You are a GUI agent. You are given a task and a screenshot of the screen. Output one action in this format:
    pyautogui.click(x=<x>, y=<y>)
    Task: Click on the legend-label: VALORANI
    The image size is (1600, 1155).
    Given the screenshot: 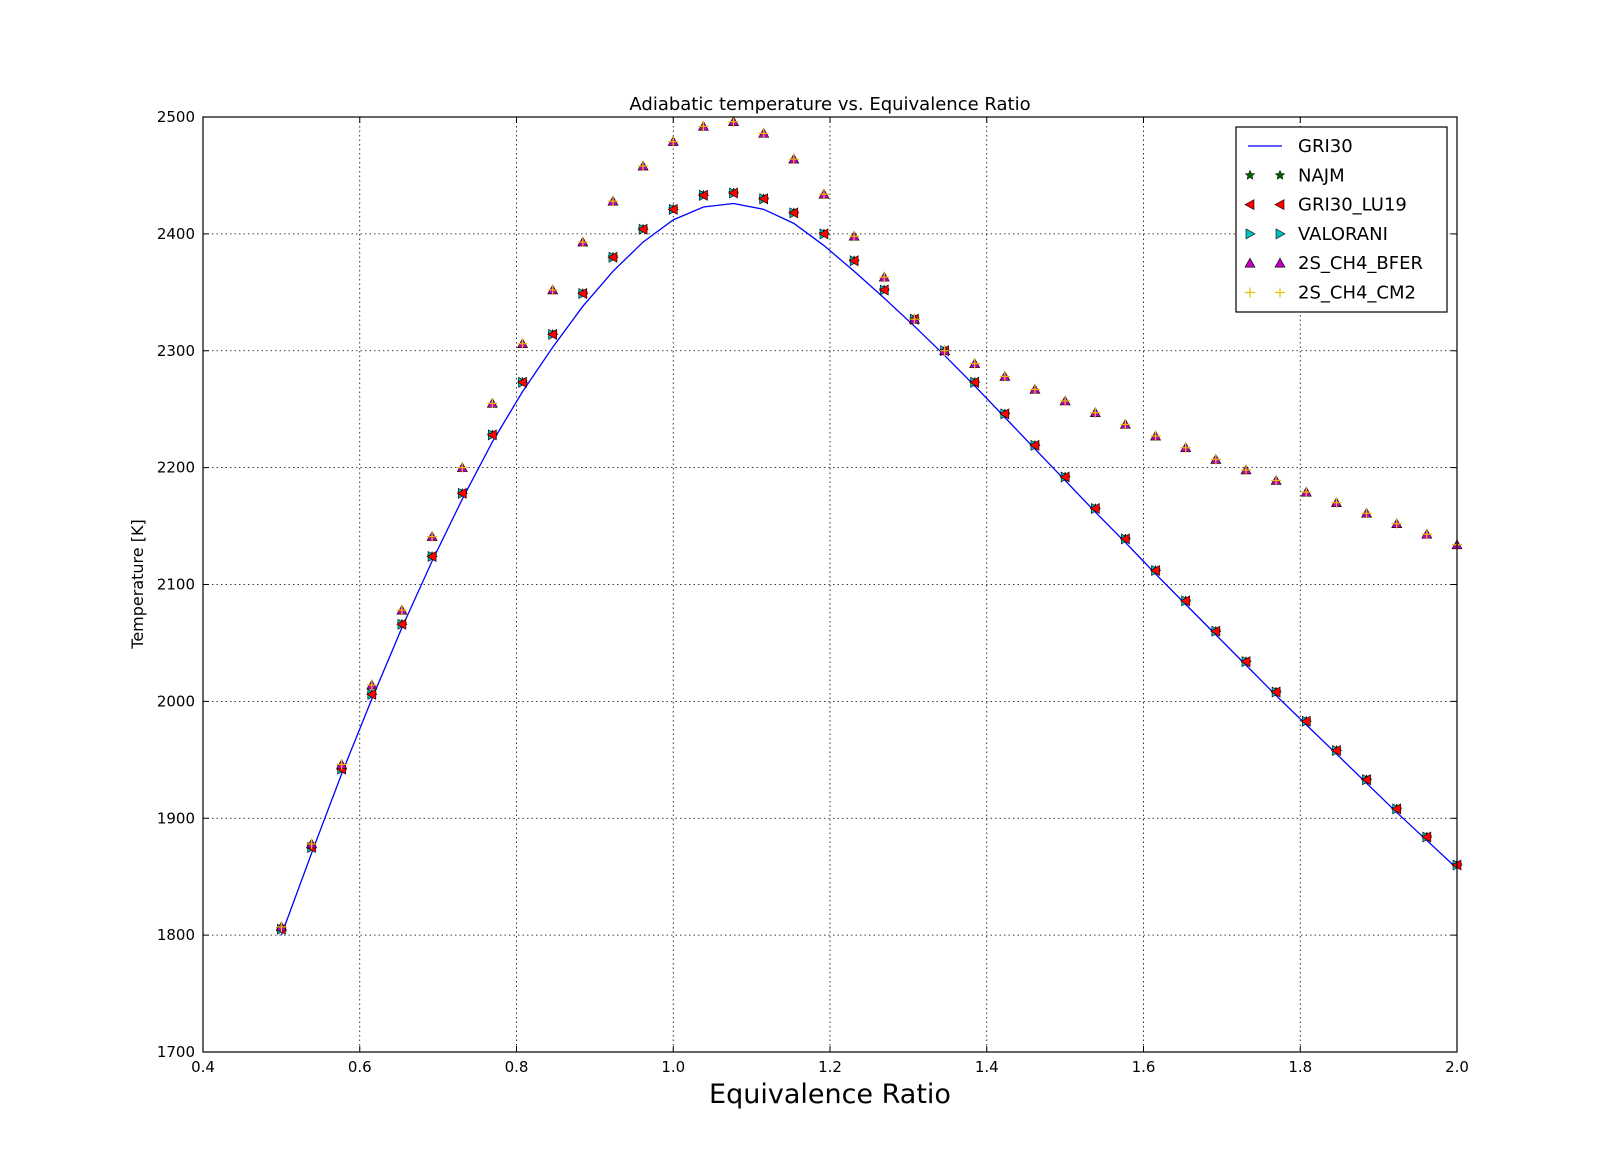 What is the action you would take?
    pyautogui.click(x=1343, y=234)
    